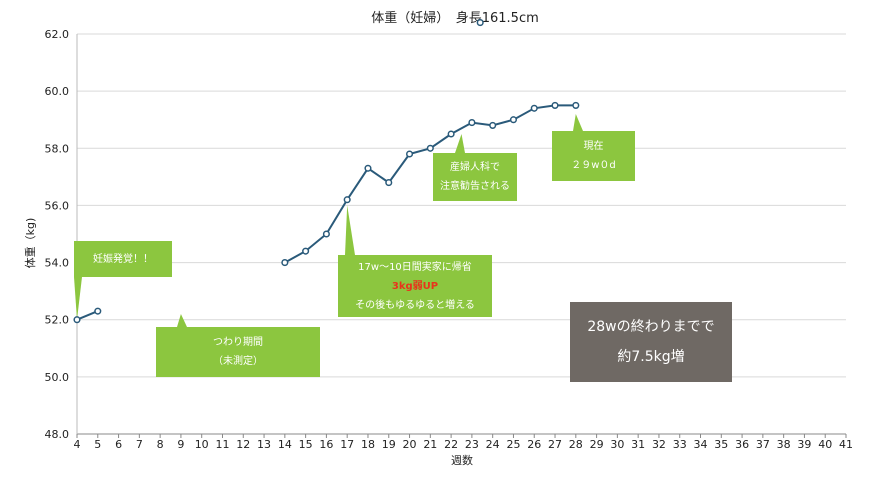 The image size is (890, 500). I want to click on x-tick-label: 32, so click(659, 444).